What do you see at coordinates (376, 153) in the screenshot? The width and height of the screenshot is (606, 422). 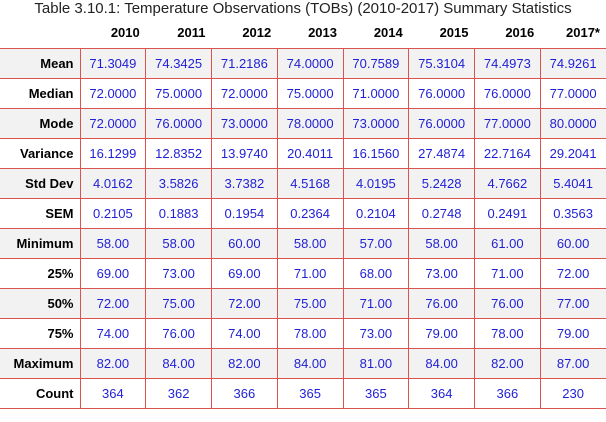 I see `table-cell: 16.1560` at bounding box center [376, 153].